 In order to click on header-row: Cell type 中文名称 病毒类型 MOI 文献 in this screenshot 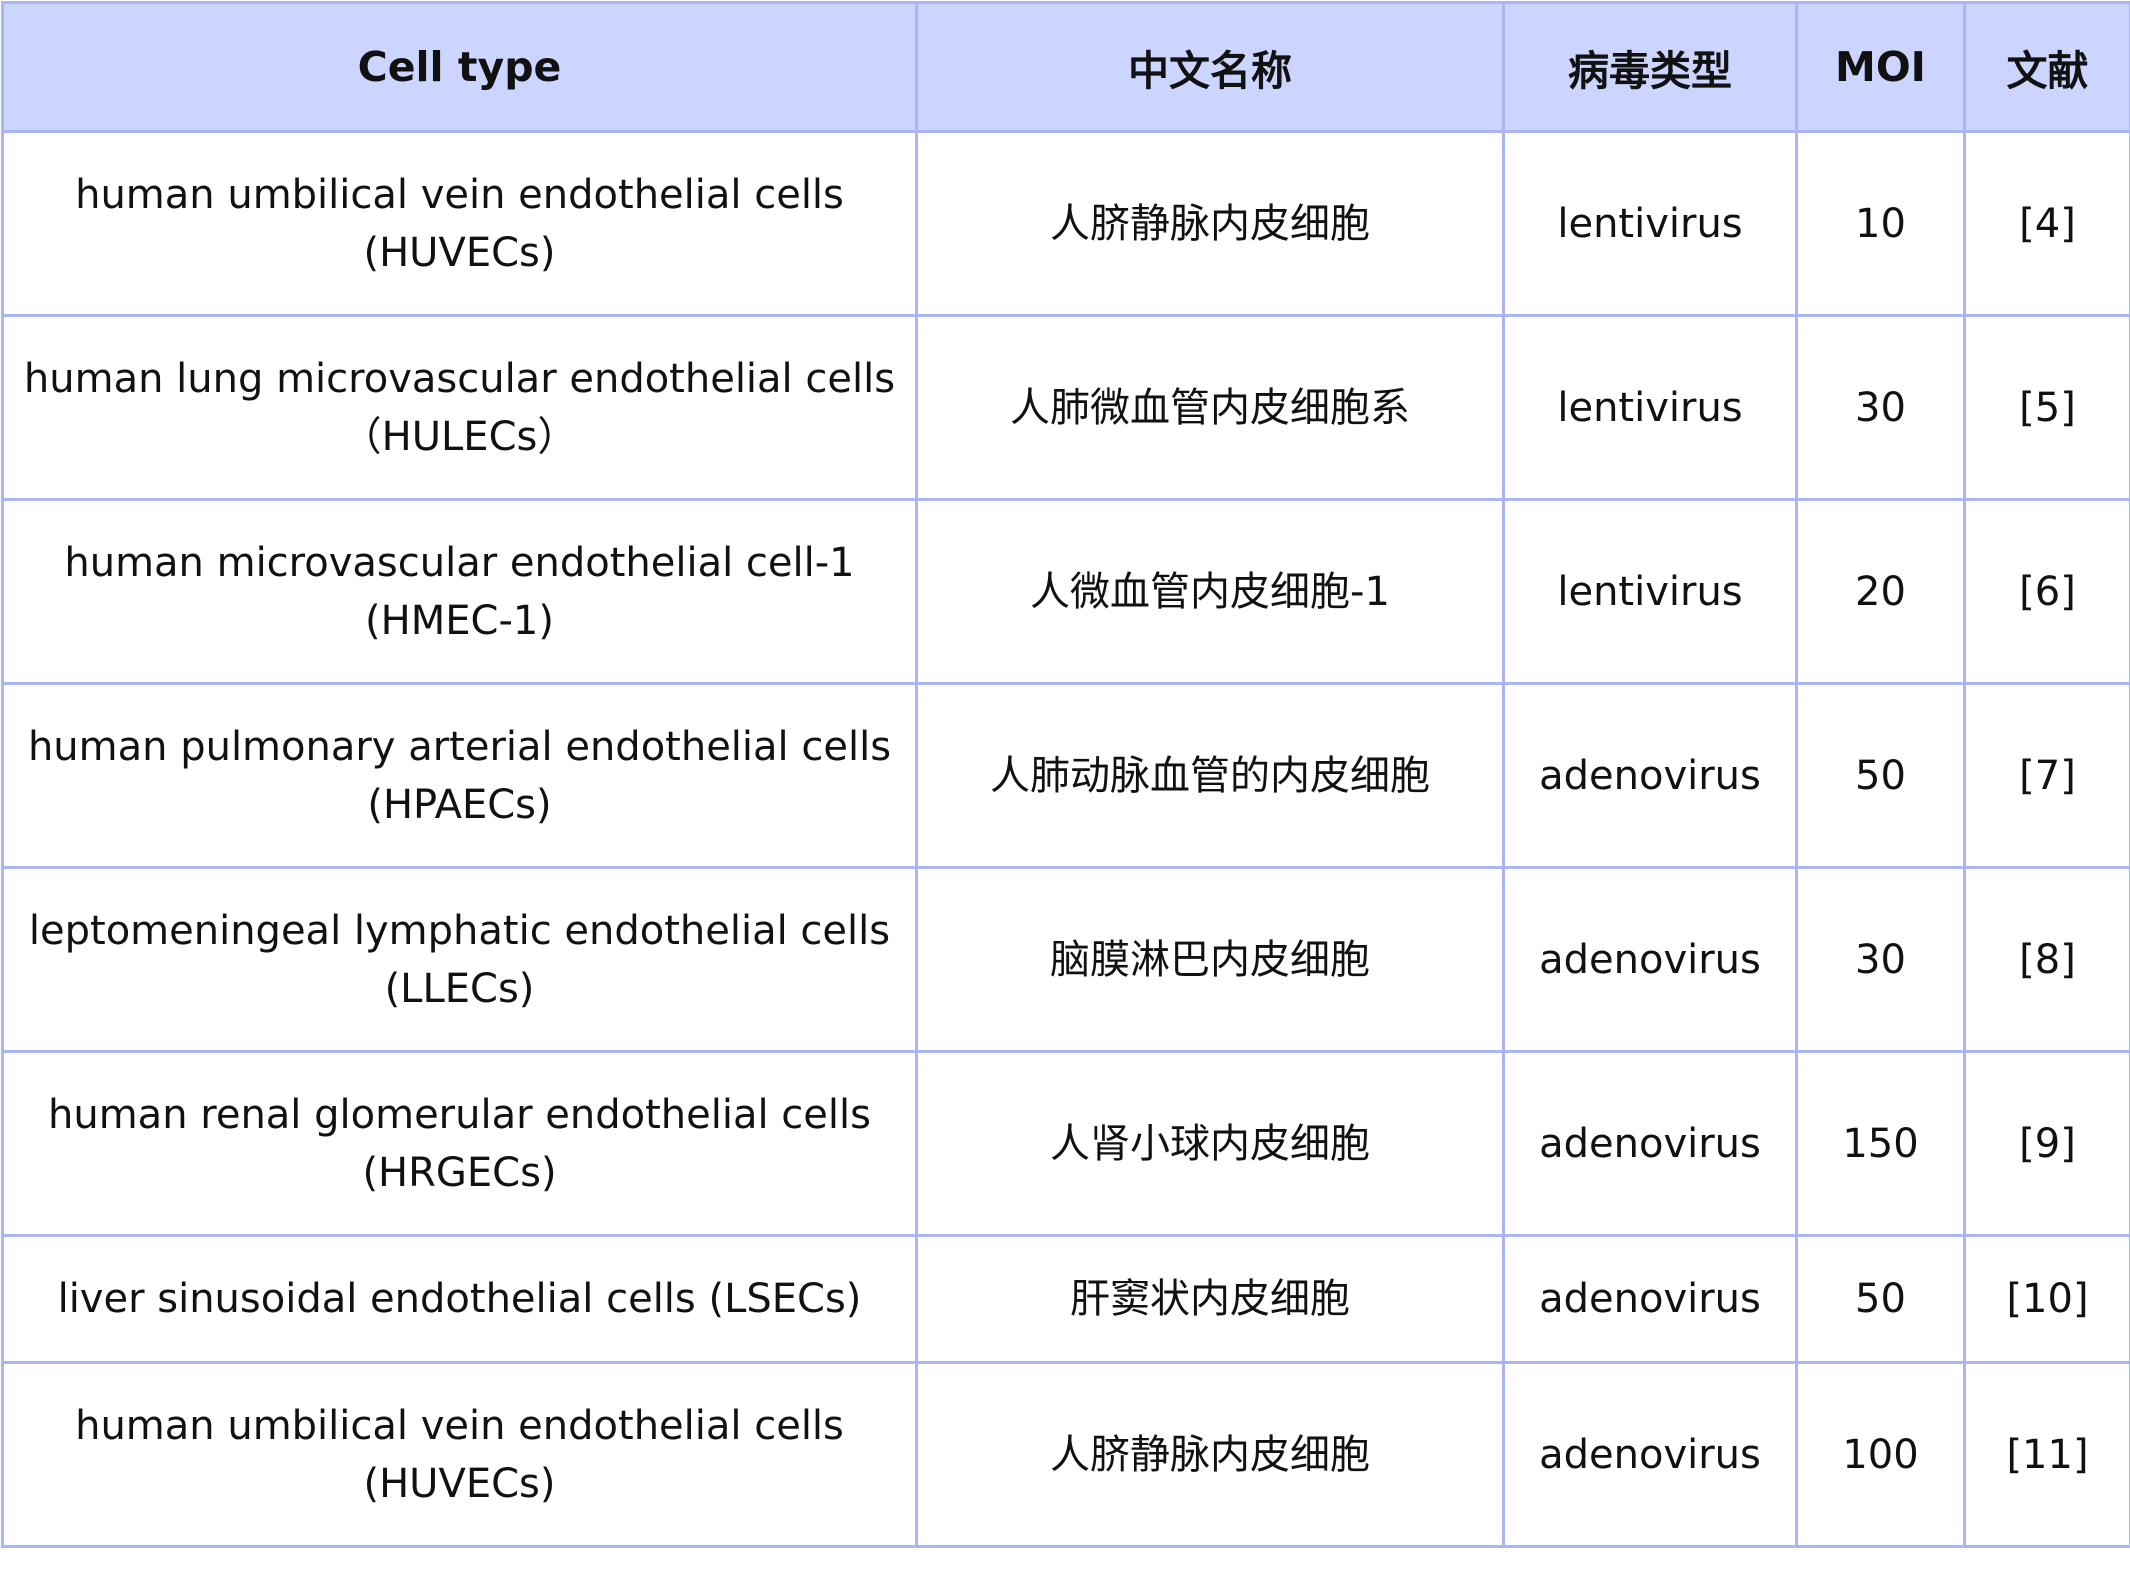, I will do `click(1066, 67)`.